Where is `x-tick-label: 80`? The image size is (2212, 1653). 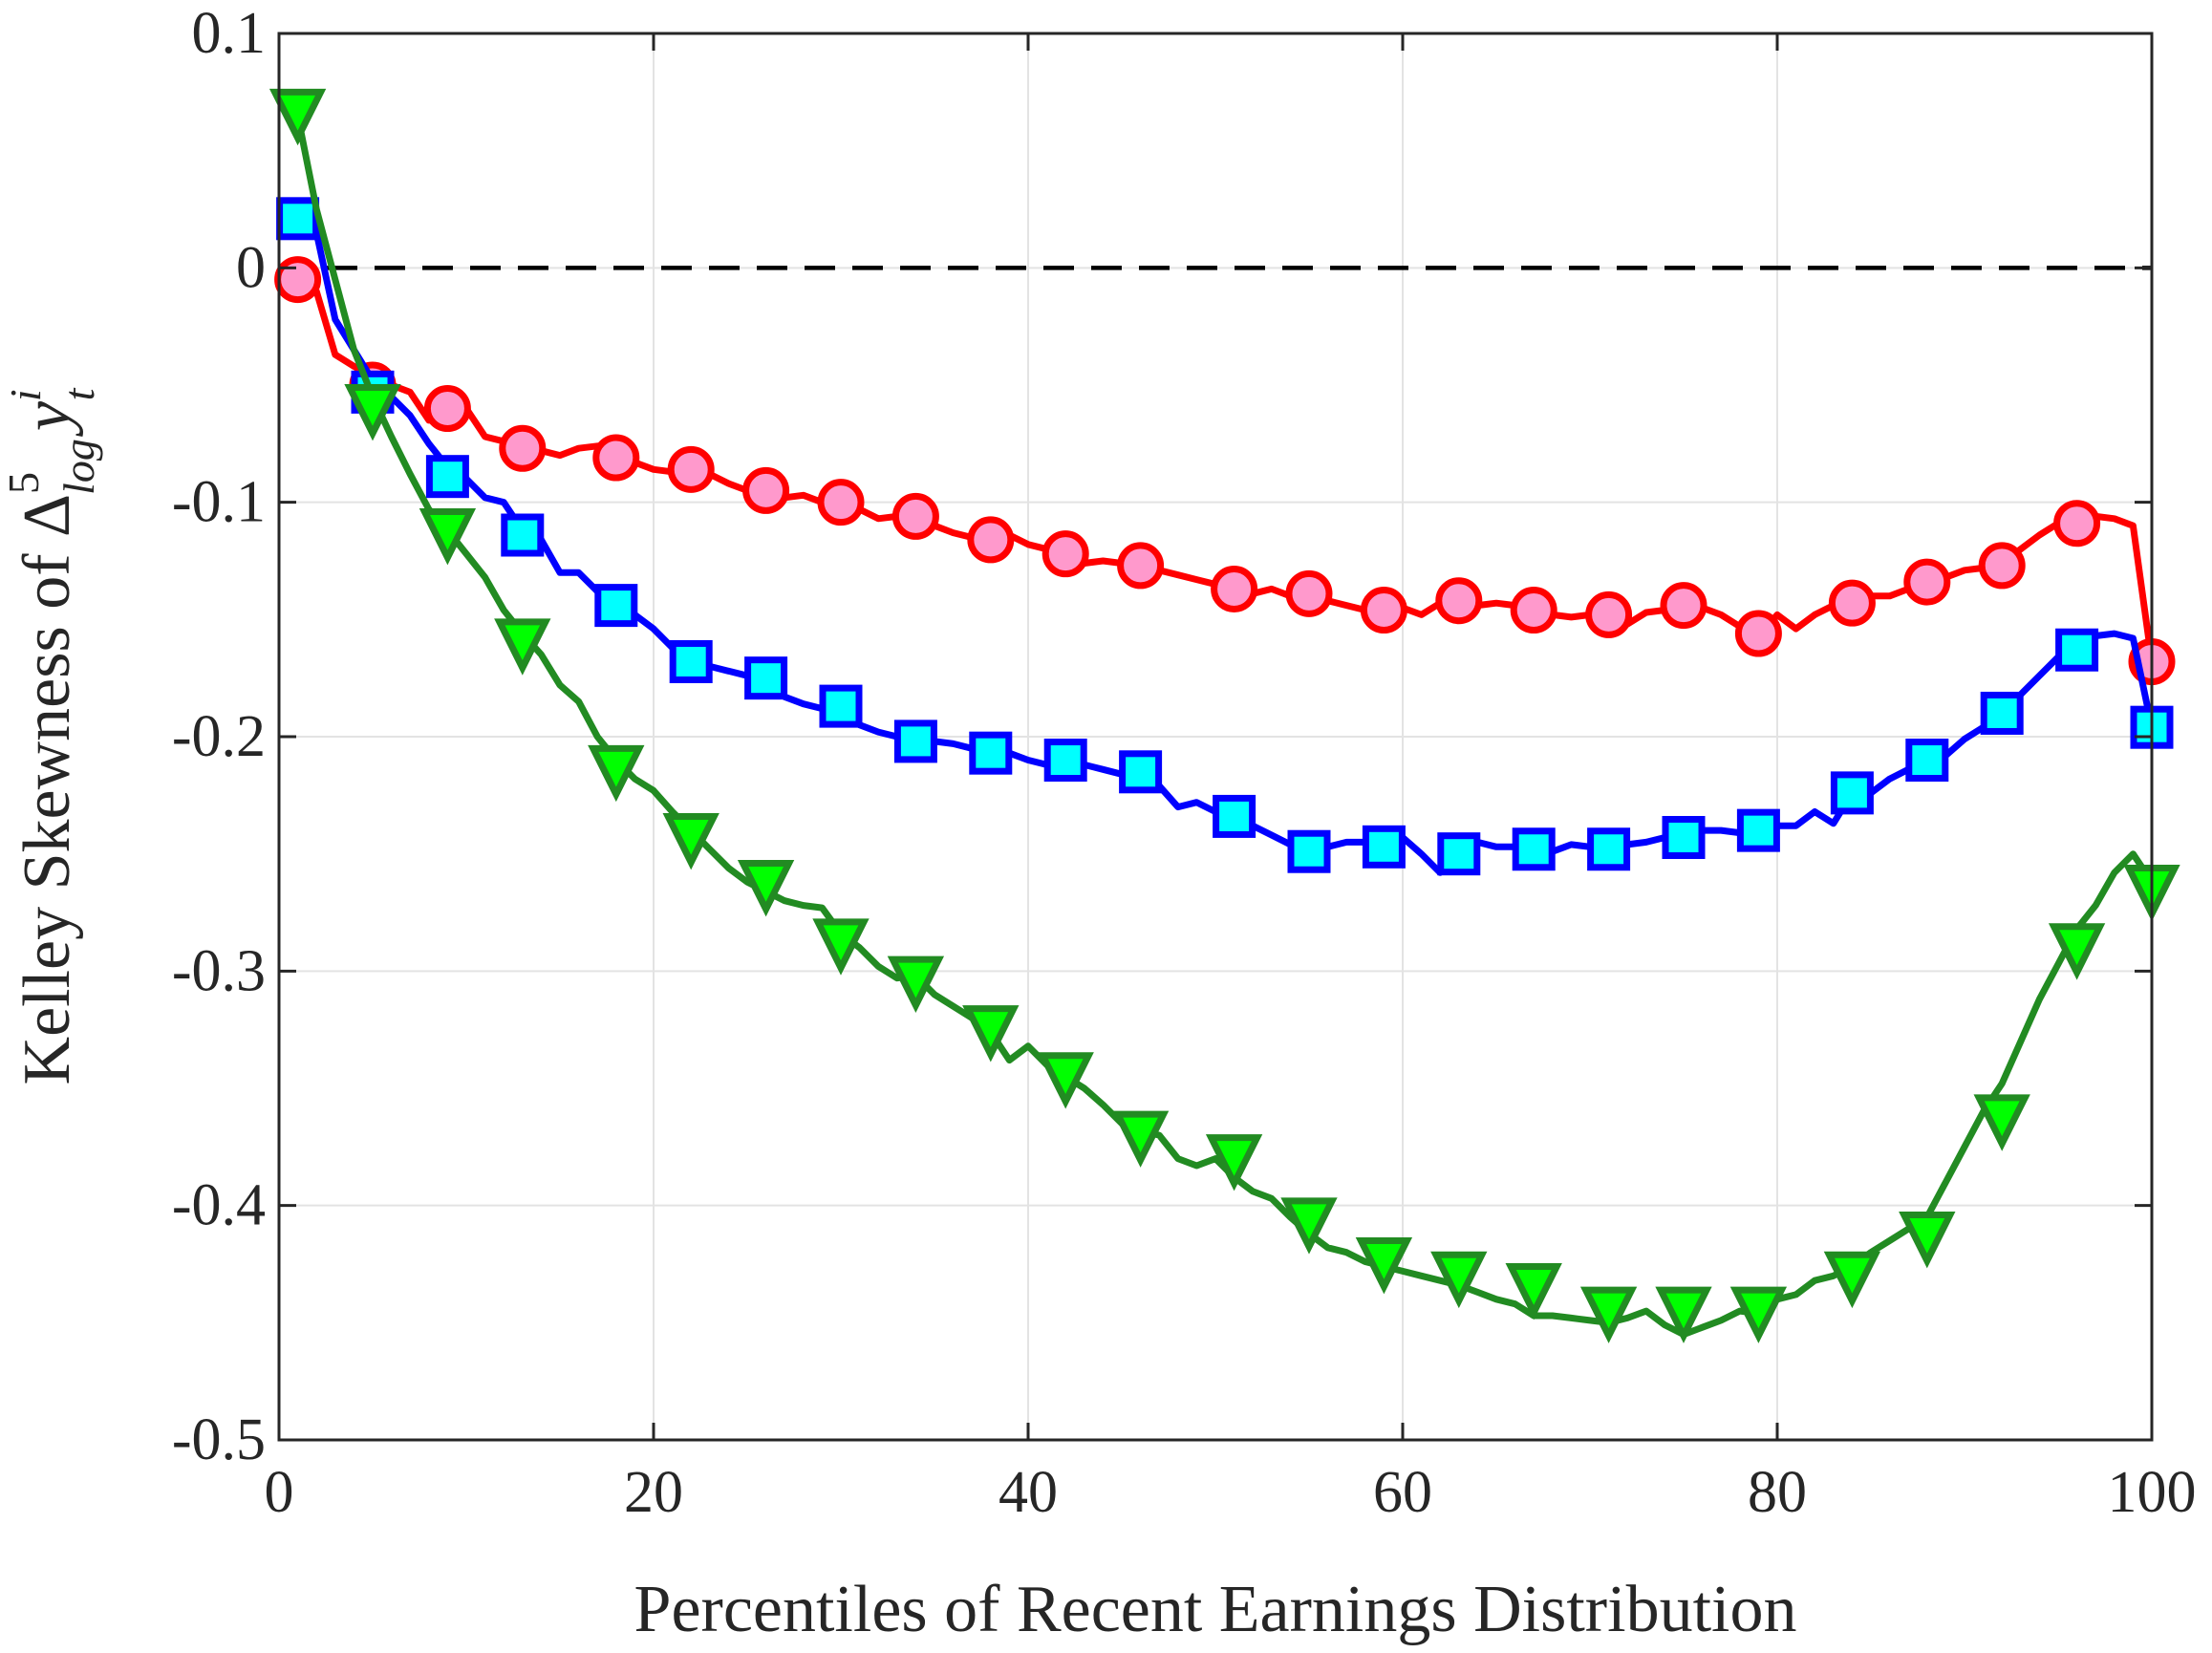
x-tick-label: 80 is located at coordinates (1777, 1492).